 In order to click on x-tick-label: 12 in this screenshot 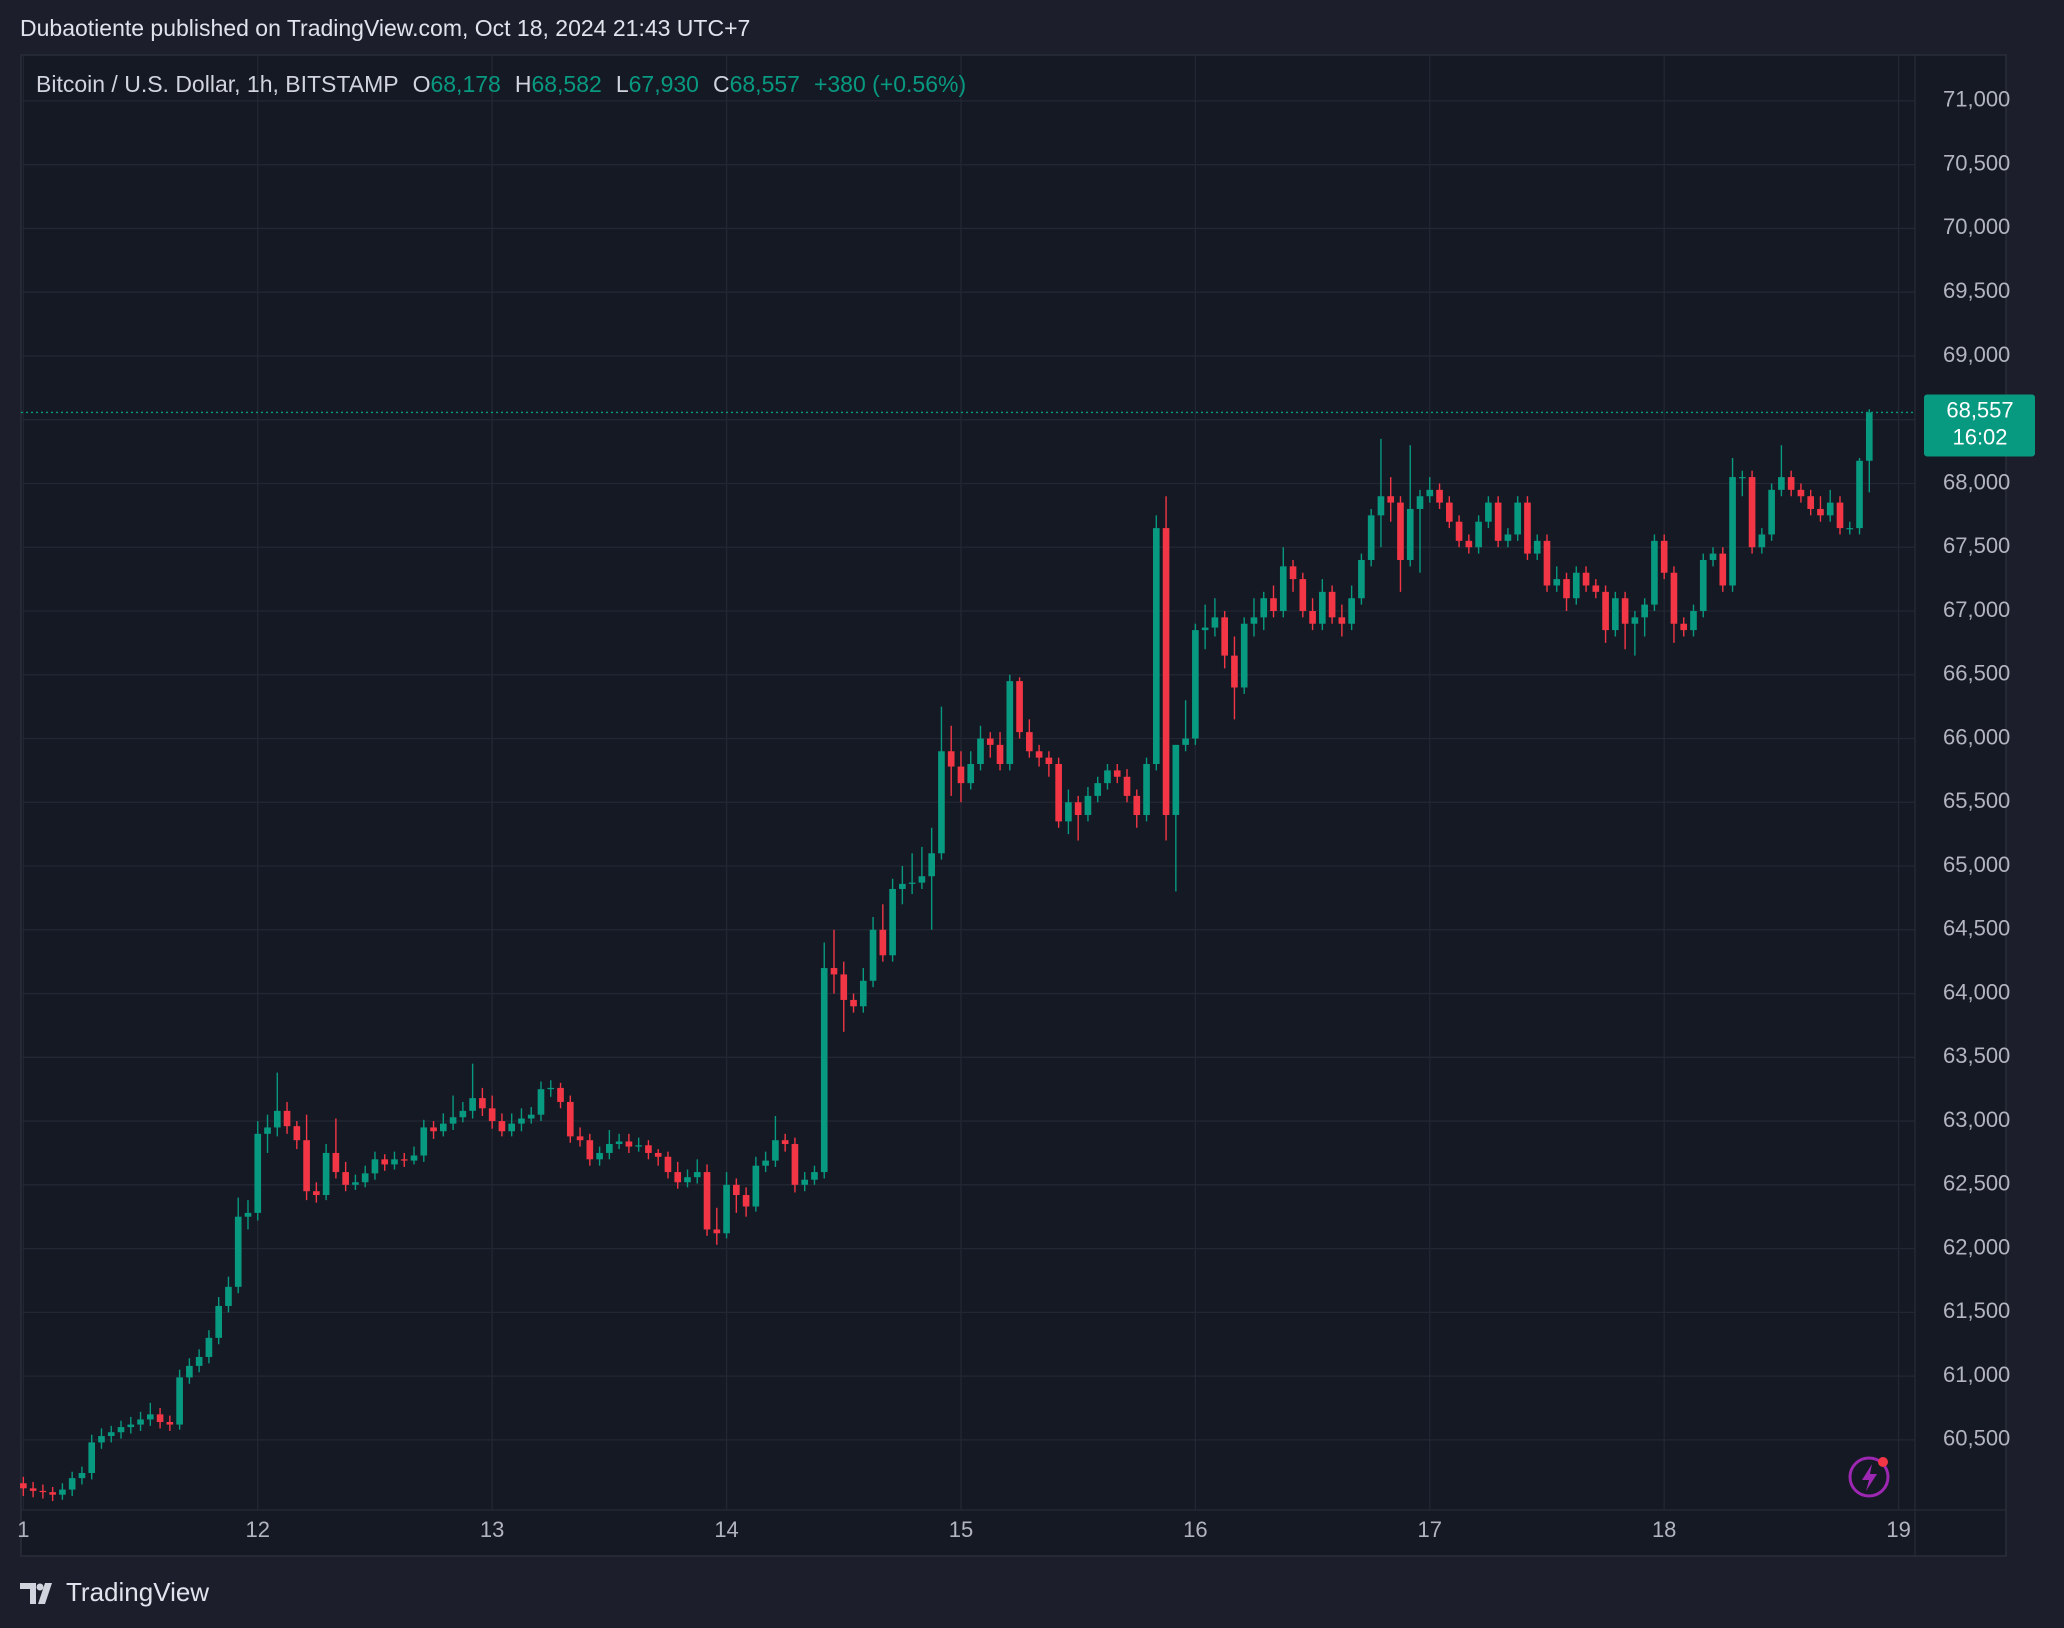, I will do `click(258, 1529)`.